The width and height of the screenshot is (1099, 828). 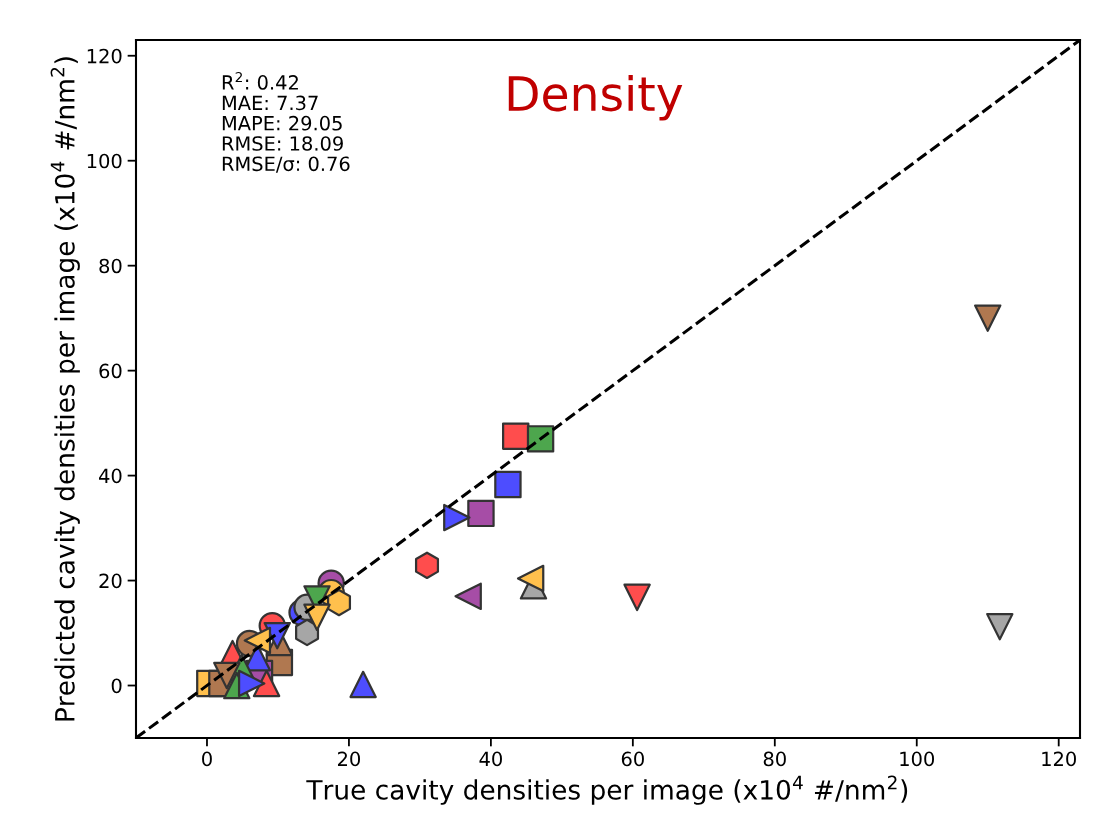 What do you see at coordinates (104, 161) in the screenshot?
I see `y-tick-label: 100` at bounding box center [104, 161].